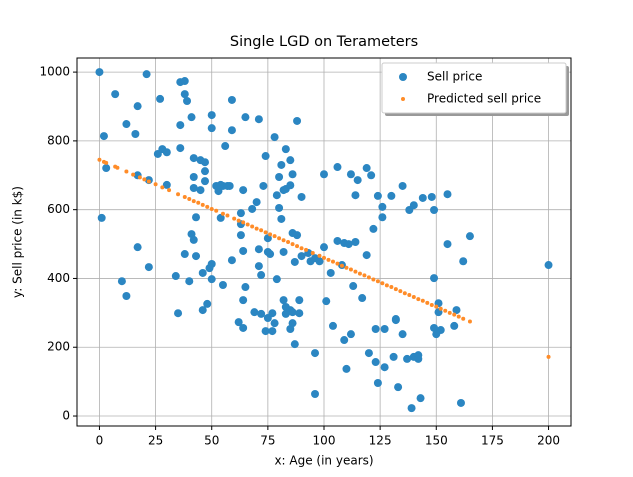  I want to click on y-axis-label: y: Sell price (in k$), so click(18, 242).